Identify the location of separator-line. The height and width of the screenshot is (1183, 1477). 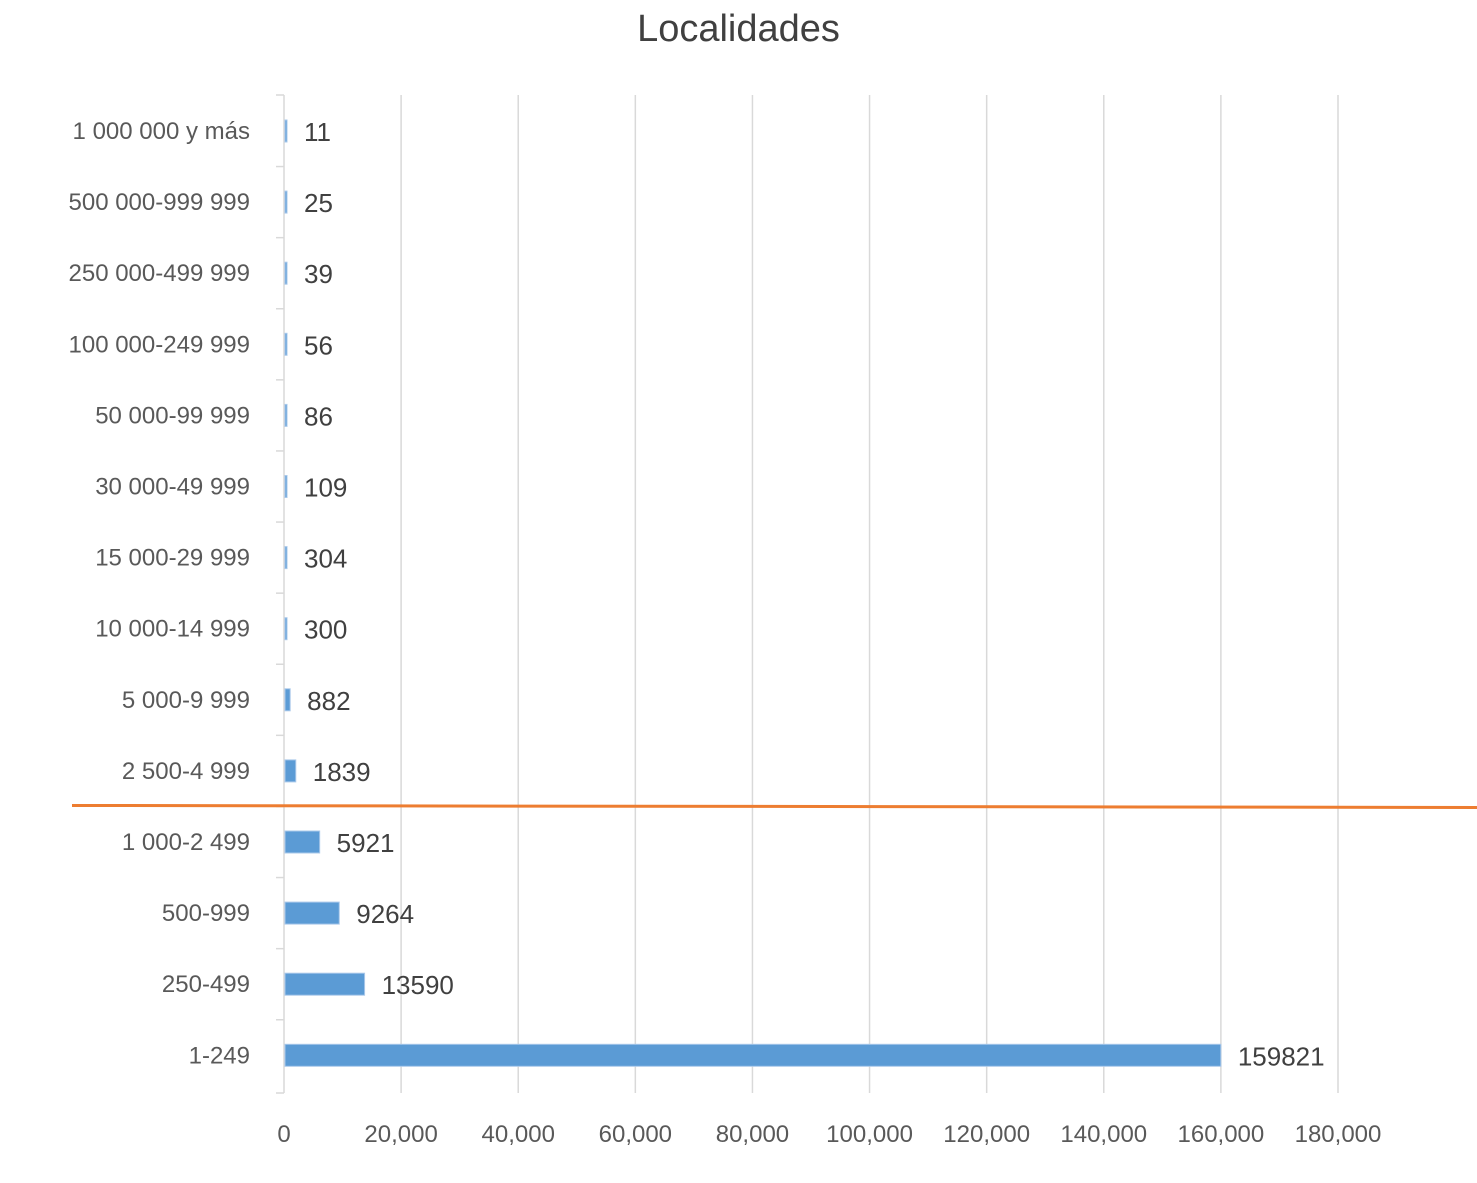
(774, 806).